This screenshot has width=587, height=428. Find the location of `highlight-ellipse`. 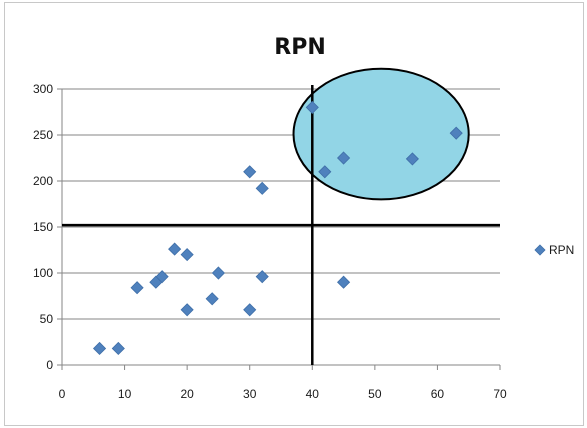

highlight-ellipse is located at coordinates (381, 134).